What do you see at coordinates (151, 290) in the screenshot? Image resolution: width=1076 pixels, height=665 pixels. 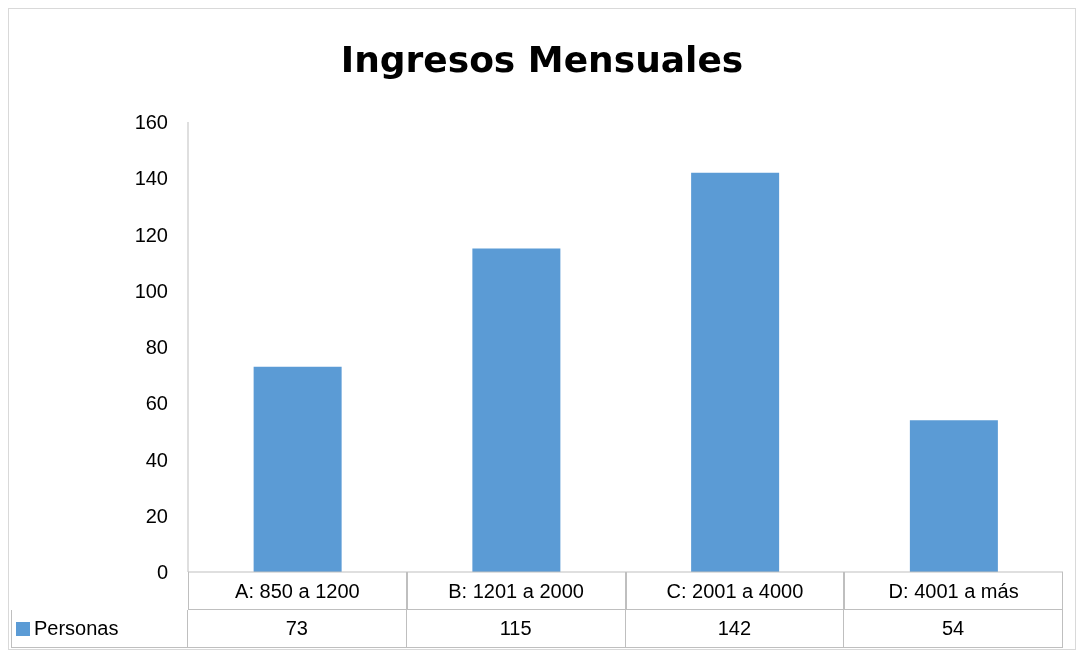 I see `y-tick-label: 100` at bounding box center [151, 290].